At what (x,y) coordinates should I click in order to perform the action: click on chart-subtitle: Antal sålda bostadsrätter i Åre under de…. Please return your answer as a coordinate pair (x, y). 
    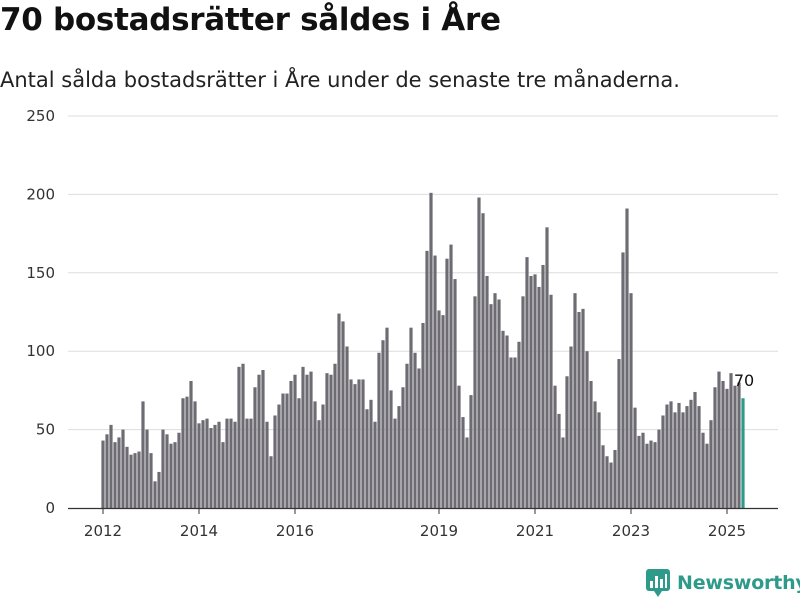
    Looking at the image, I should click on (340, 80).